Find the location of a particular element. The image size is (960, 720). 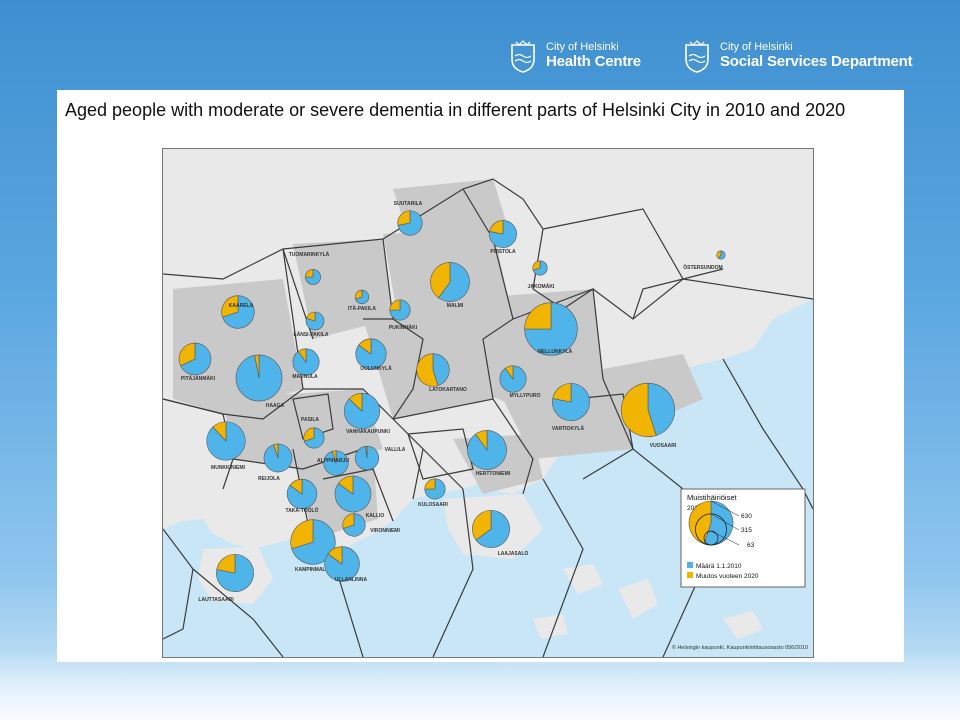

district-pitäjänmäki: PITÄJÄNMÄKI is located at coordinates (197, 362).